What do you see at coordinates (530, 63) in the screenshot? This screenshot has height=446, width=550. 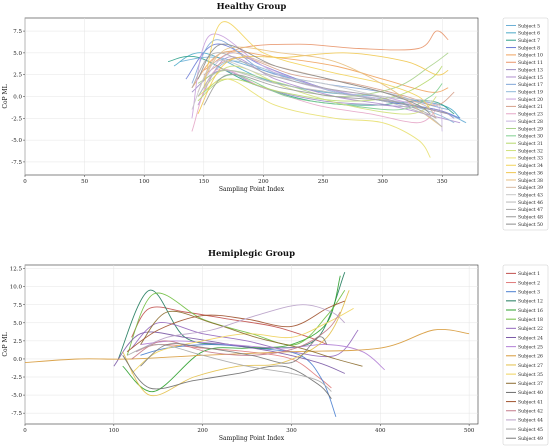 I see `legend-entry: Subject 11` at bounding box center [530, 63].